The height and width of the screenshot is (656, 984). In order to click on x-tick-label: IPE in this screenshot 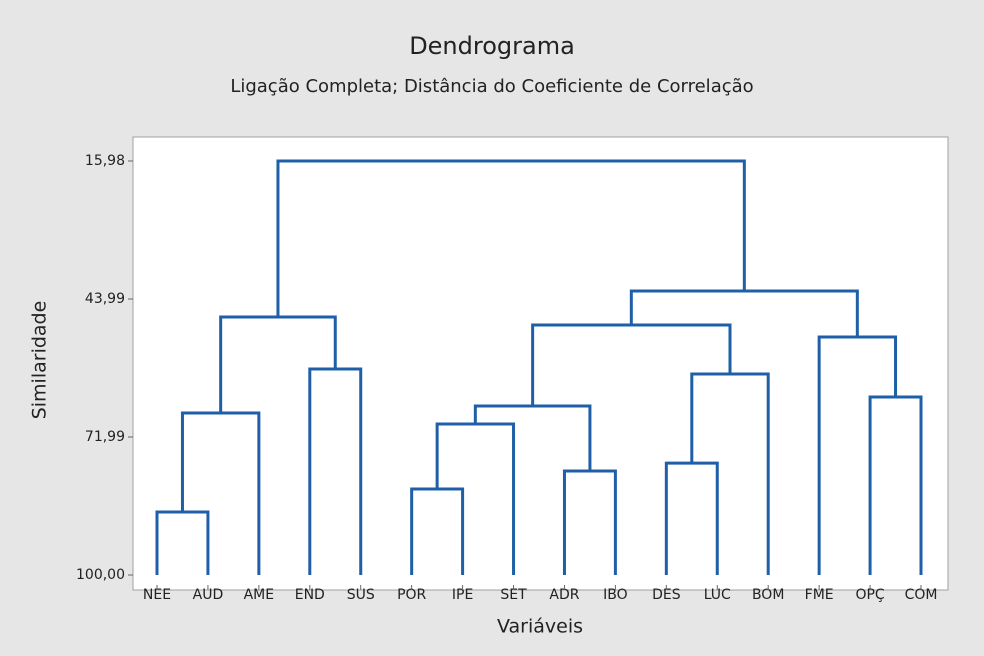, I will do `click(462, 595)`.